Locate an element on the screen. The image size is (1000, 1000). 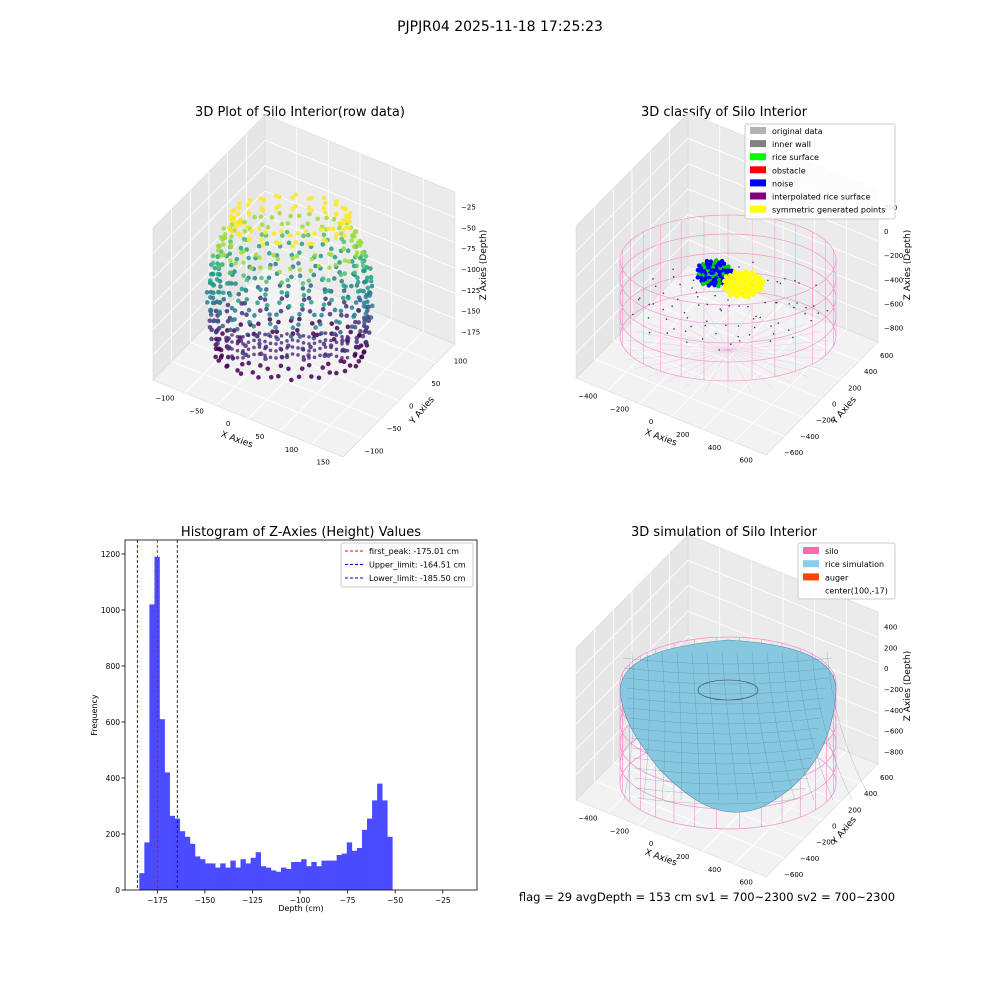
x-tick-label: 100 is located at coordinates (291, 450).